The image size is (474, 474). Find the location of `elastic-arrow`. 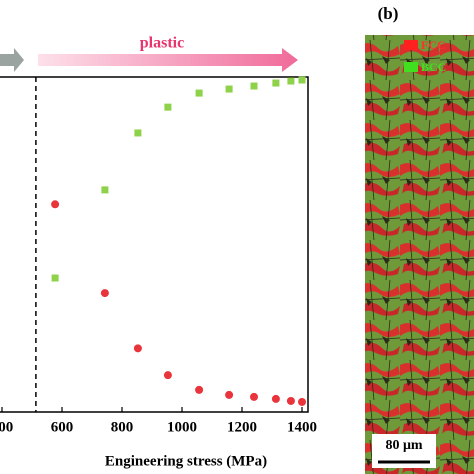

elastic-arrow is located at coordinates (12, 60).